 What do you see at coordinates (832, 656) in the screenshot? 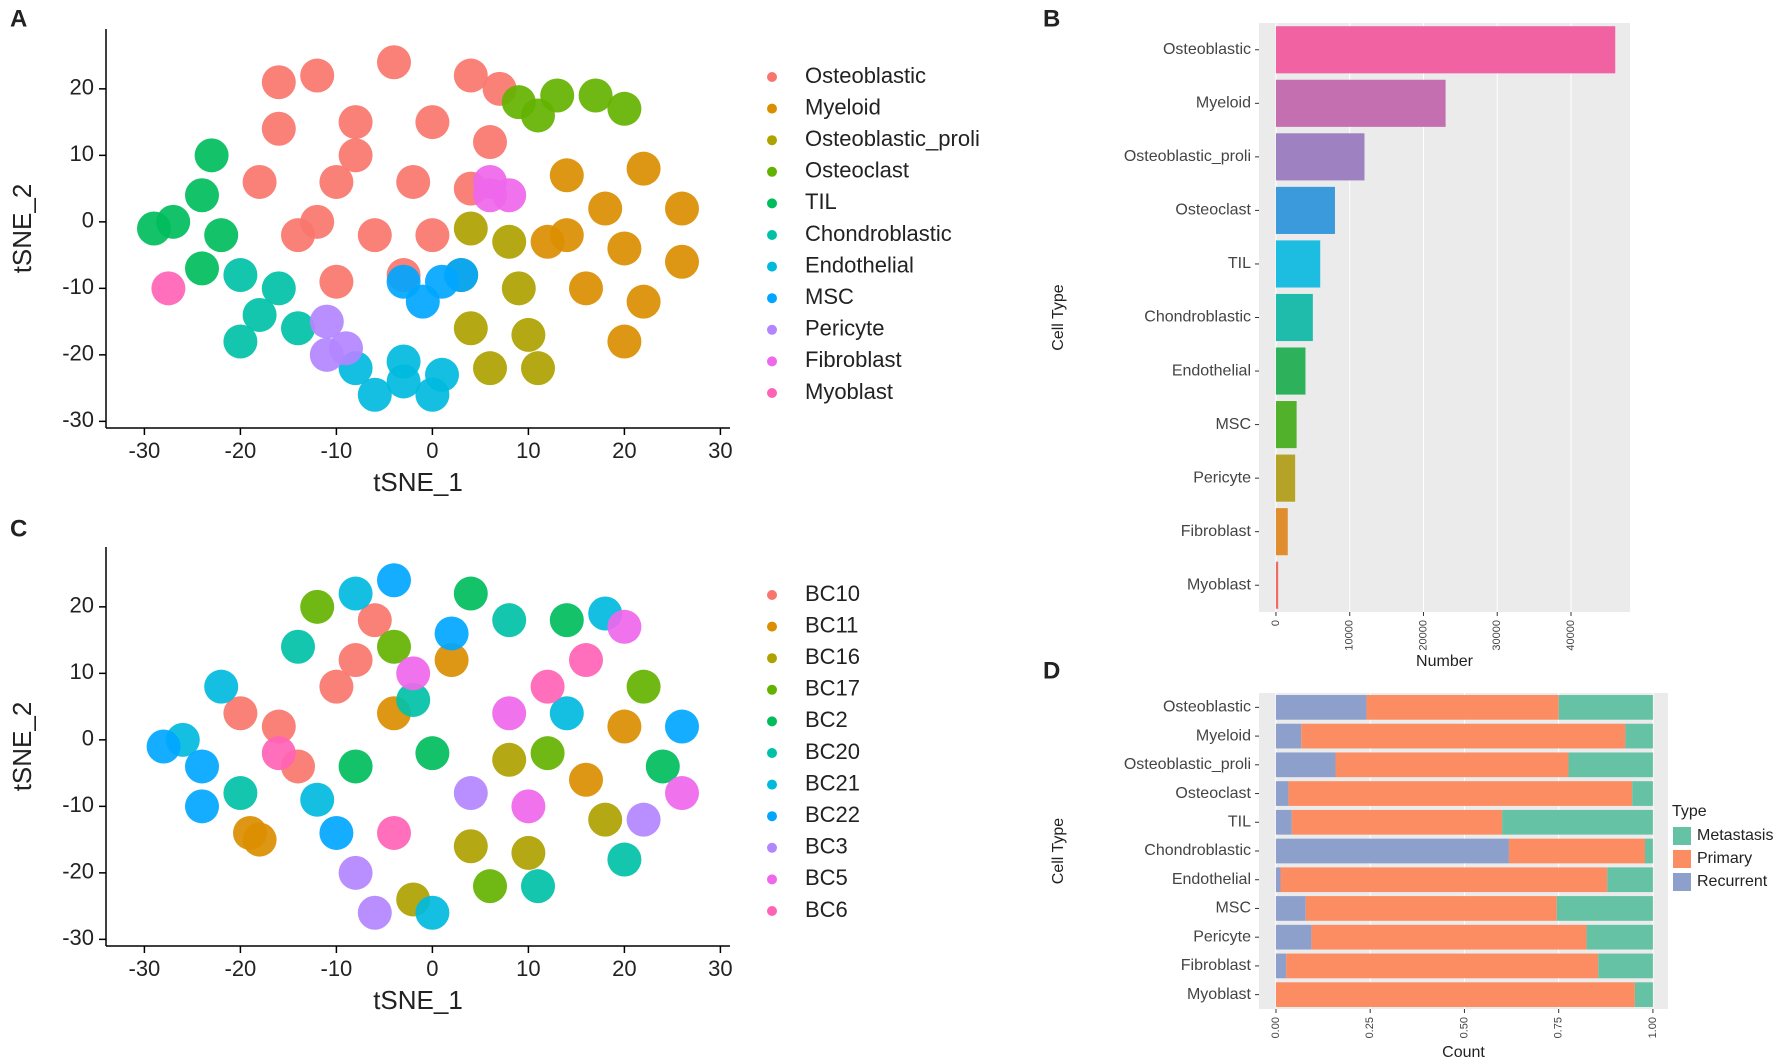
I see `legend-label: BC16` at bounding box center [832, 656].